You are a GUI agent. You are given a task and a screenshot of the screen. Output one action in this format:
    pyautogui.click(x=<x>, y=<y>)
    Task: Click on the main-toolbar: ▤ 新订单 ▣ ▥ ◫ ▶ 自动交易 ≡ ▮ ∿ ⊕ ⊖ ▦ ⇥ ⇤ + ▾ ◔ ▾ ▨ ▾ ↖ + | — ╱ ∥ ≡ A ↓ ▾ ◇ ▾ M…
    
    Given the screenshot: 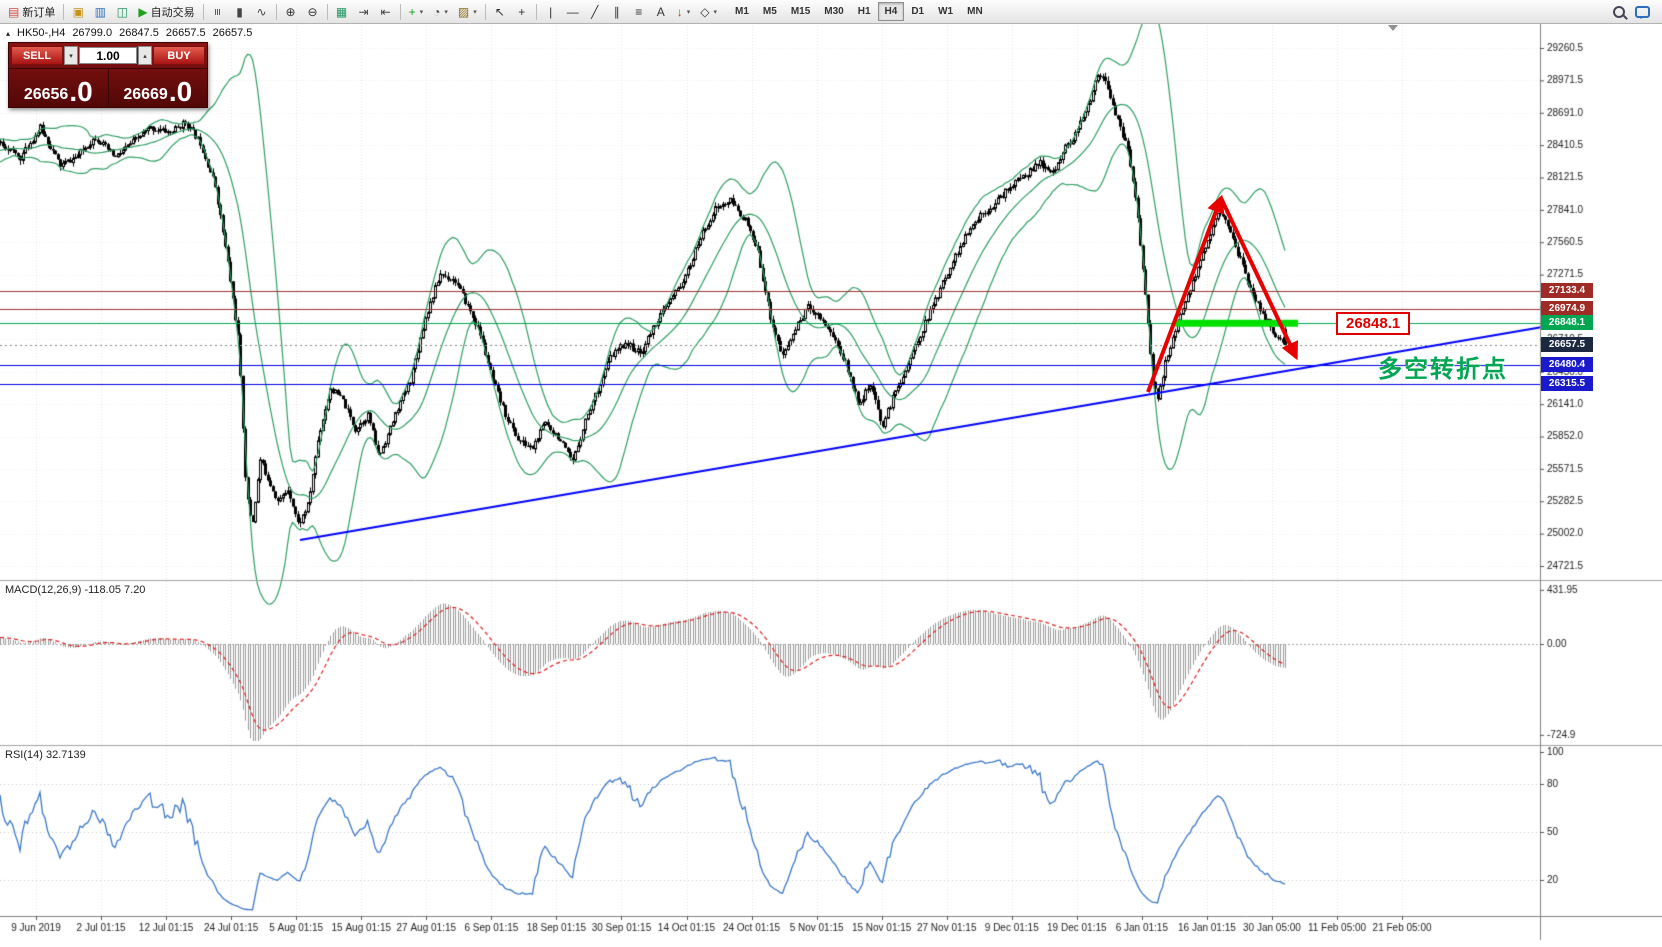 What is the action you would take?
    pyautogui.click(x=831, y=12)
    